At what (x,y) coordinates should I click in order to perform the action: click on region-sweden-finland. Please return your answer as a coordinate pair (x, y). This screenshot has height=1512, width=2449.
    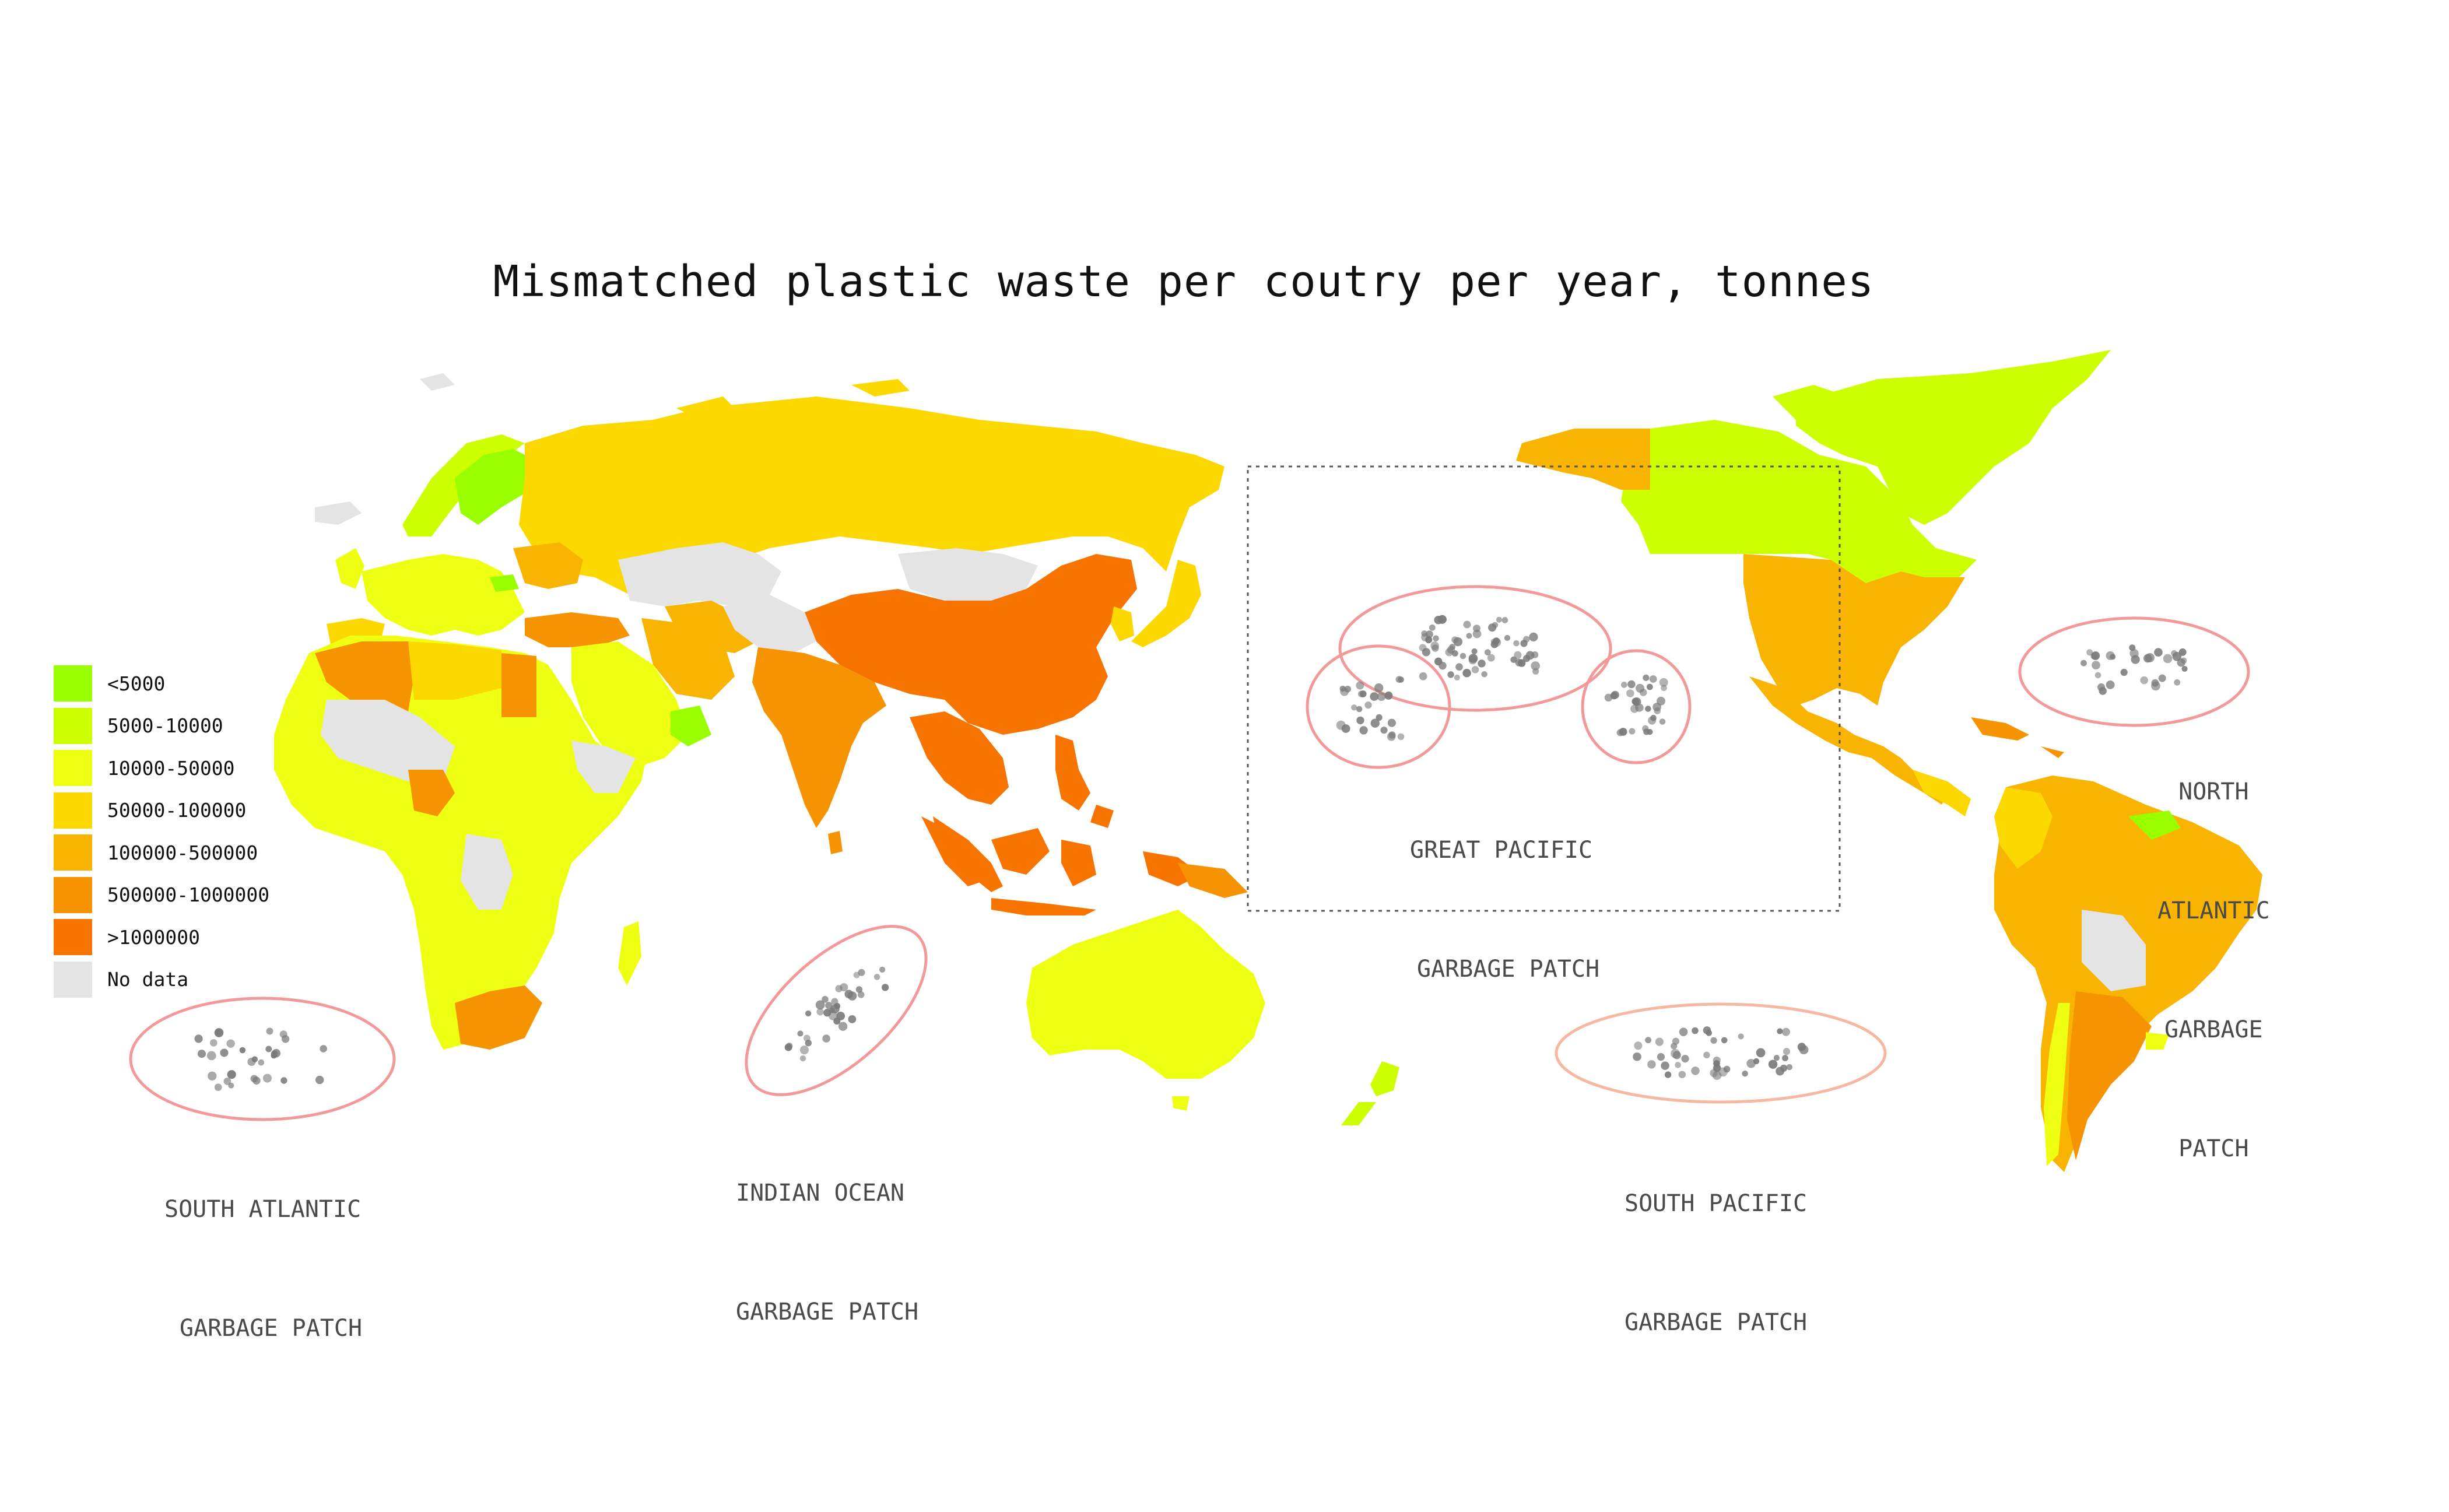
    Looking at the image, I should click on (496, 487).